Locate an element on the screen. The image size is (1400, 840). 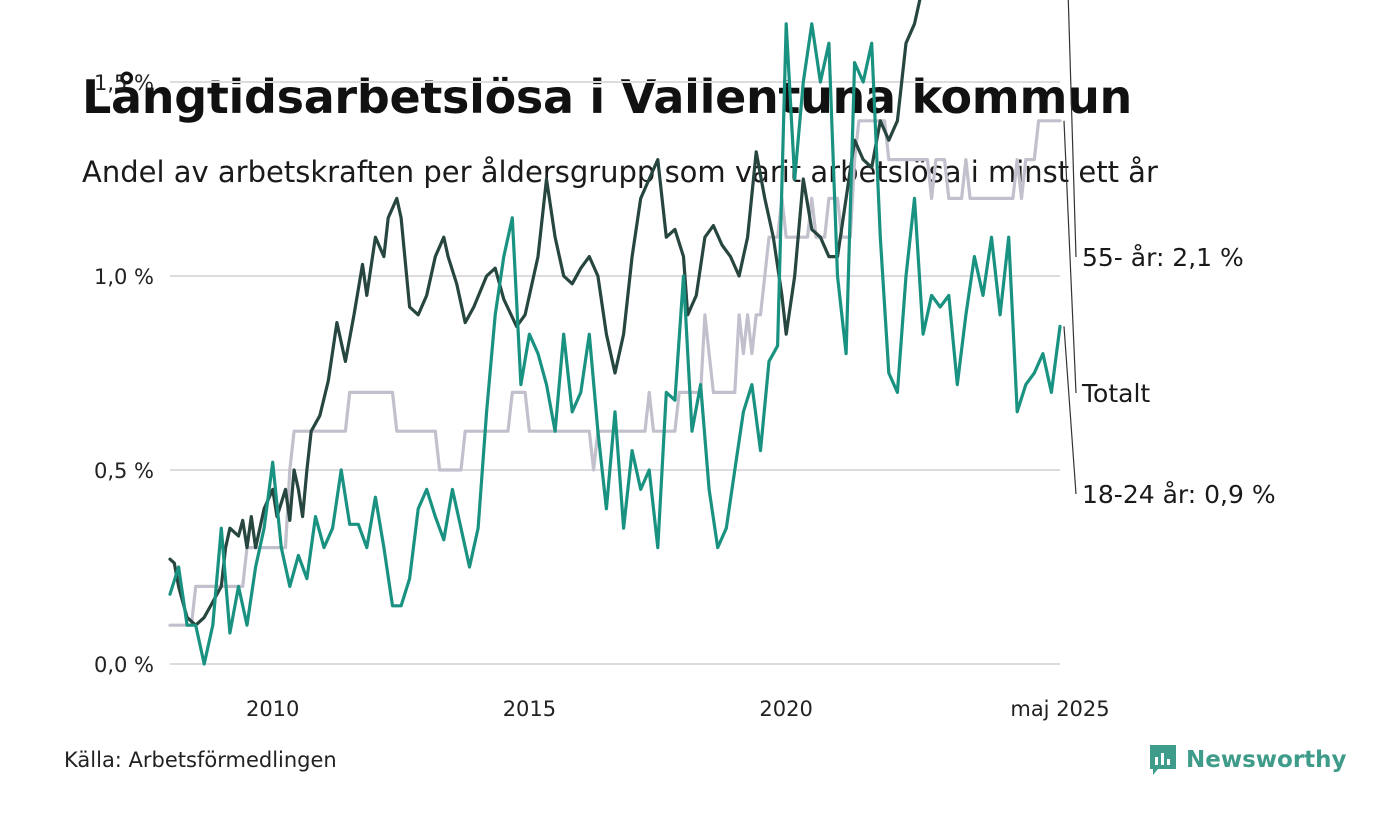
y-tick-label: 0,0 % is located at coordinates (124, 665).